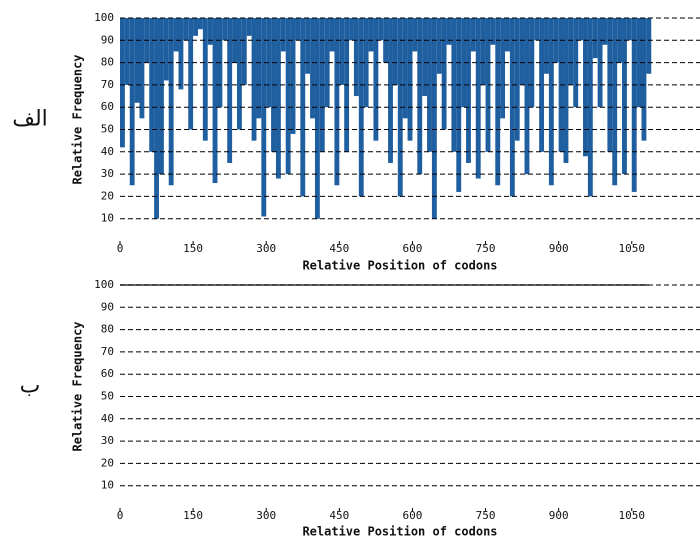 The image size is (700, 540). Describe the element at coordinates (266, 515) in the screenshot. I see `x-tick-label: 300` at that location.